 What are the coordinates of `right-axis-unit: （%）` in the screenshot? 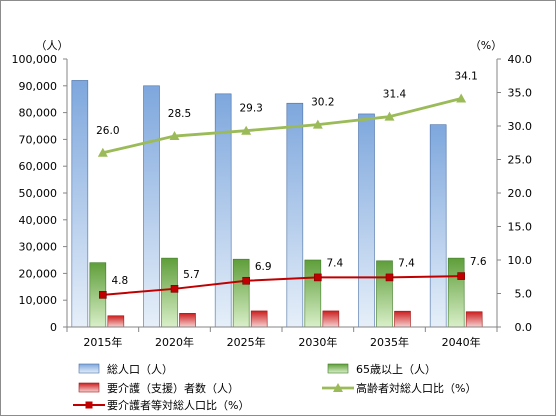 It's located at (486, 45).